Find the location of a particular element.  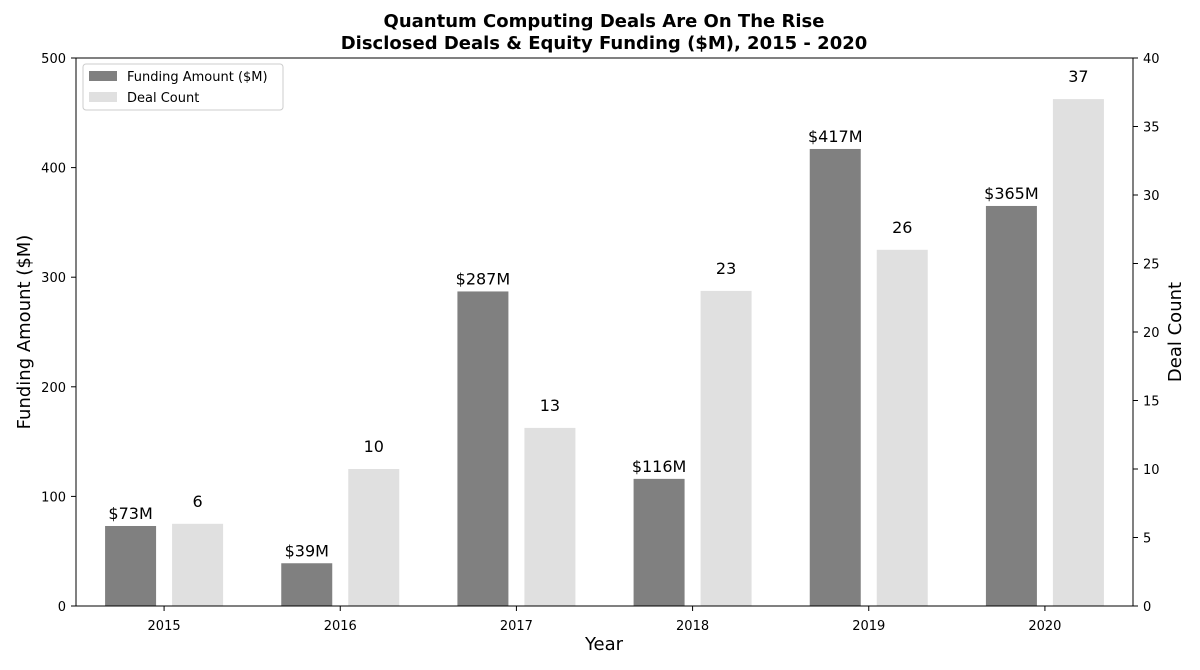

y2-axis-label: Deal Count is located at coordinates (1175, 332).